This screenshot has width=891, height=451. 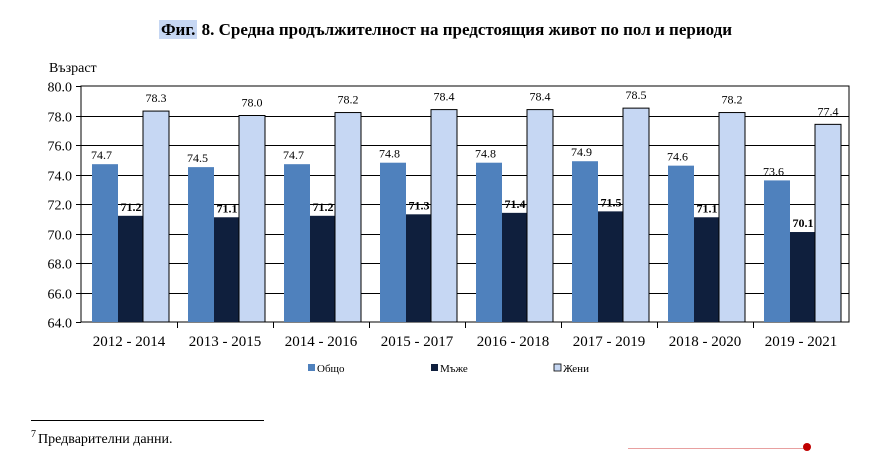 I want to click on x-tick-label: 2015 - 2017, so click(x=417, y=342).